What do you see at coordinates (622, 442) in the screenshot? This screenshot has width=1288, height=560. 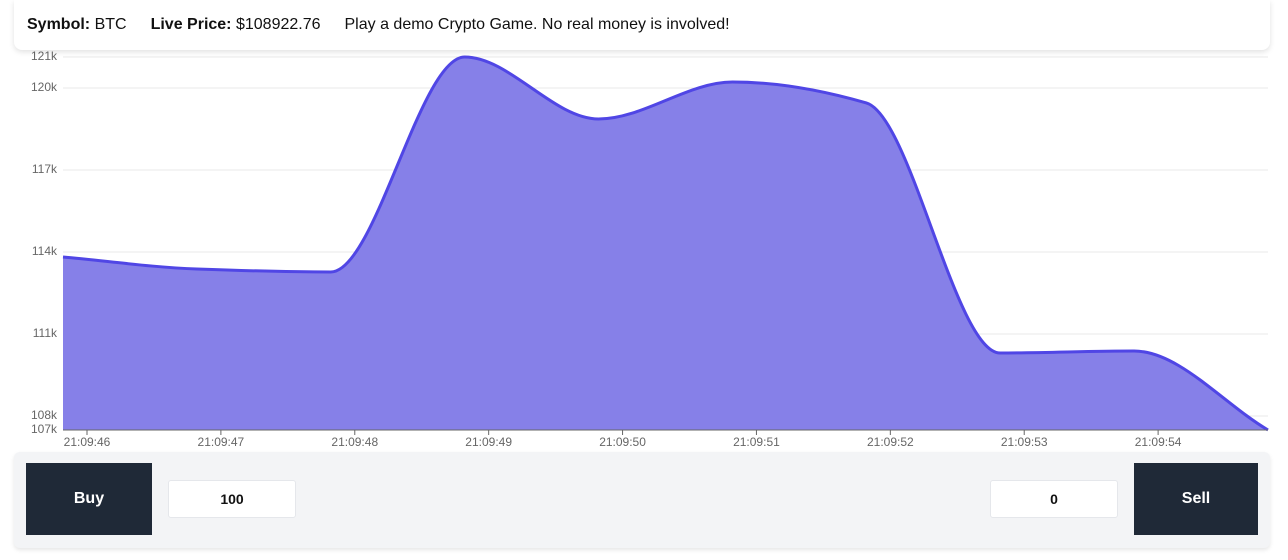 I see `x-tick-label: 21:09:50` at bounding box center [622, 442].